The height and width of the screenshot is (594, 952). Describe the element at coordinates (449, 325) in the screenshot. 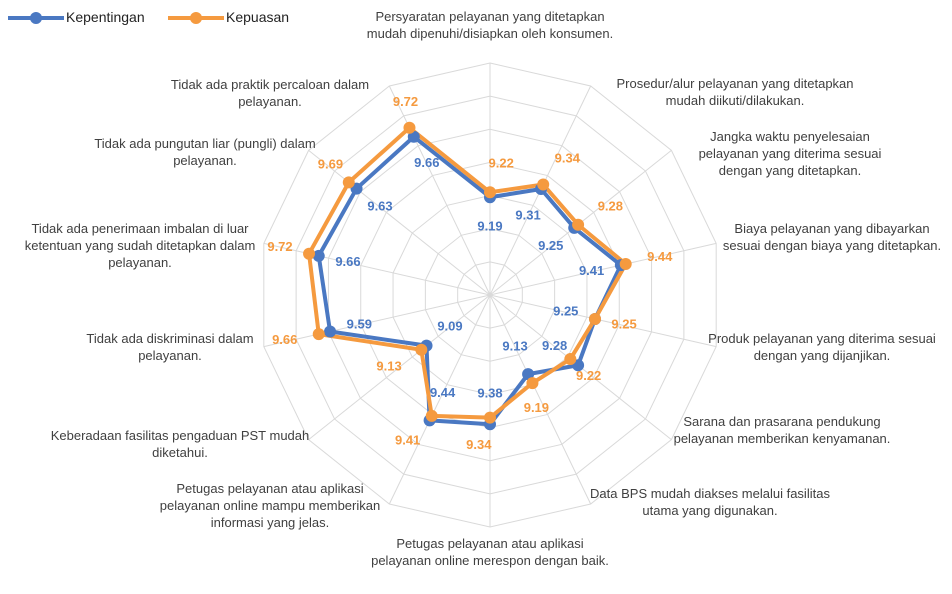

I see `data-label: 9.09` at that location.